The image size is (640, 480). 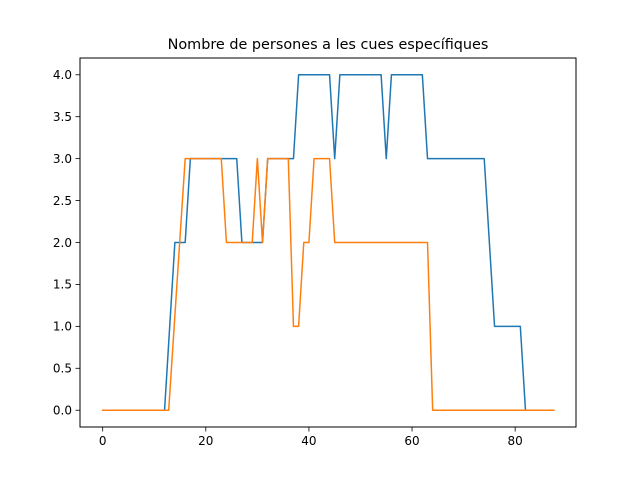 What do you see at coordinates (62, 75) in the screenshot?
I see `y-tick-label: 4.0` at bounding box center [62, 75].